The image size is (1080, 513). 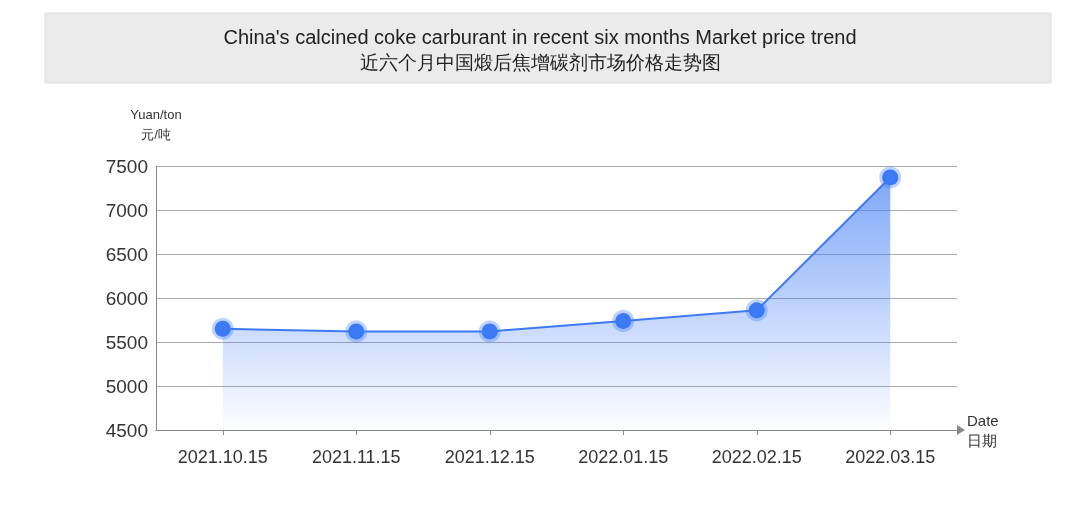 I want to click on x-axis-title: Date 日期, so click(x=983, y=430).